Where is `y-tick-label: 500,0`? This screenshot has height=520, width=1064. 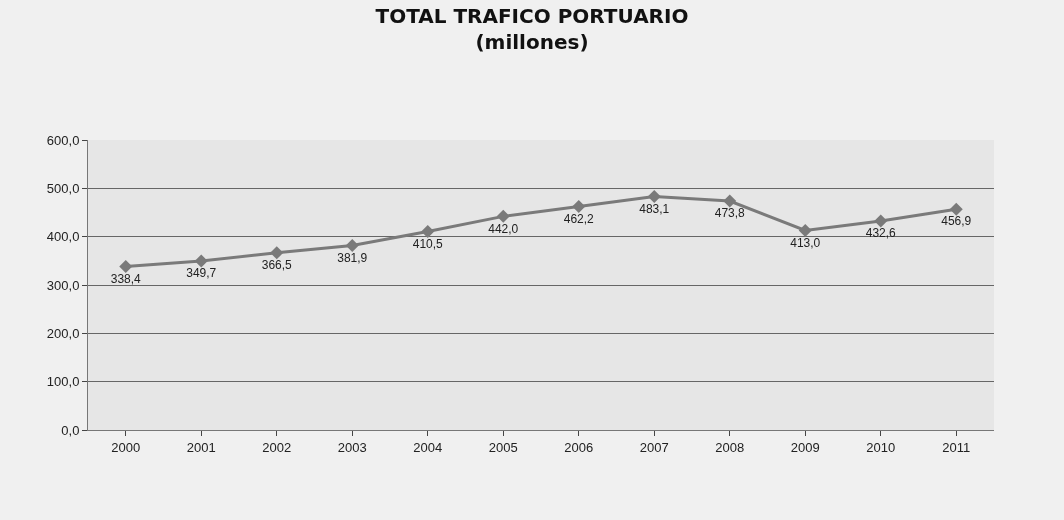
y-tick-label: 500,0 is located at coordinates (63, 188).